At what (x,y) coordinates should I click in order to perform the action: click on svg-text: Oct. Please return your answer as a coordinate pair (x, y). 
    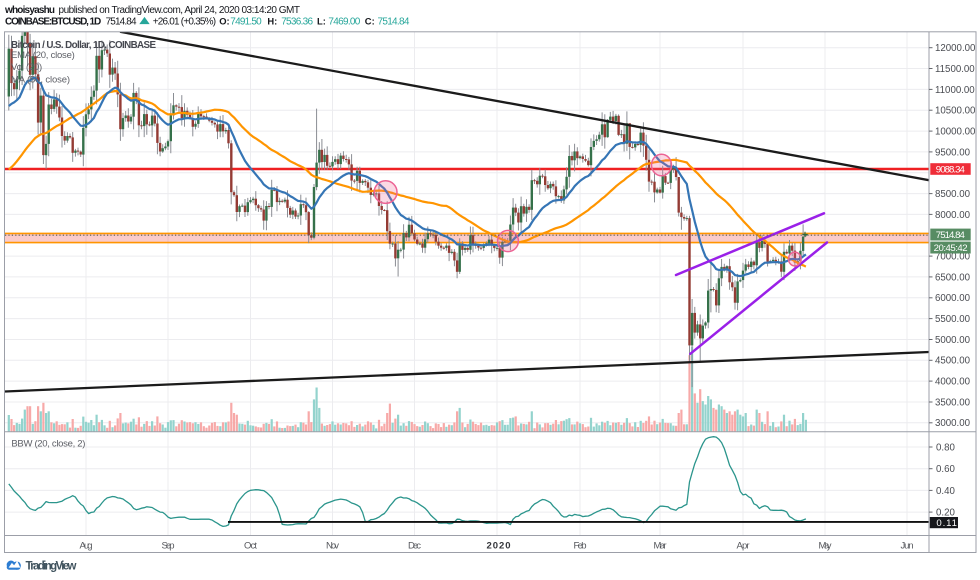
    Looking at the image, I should click on (250, 545).